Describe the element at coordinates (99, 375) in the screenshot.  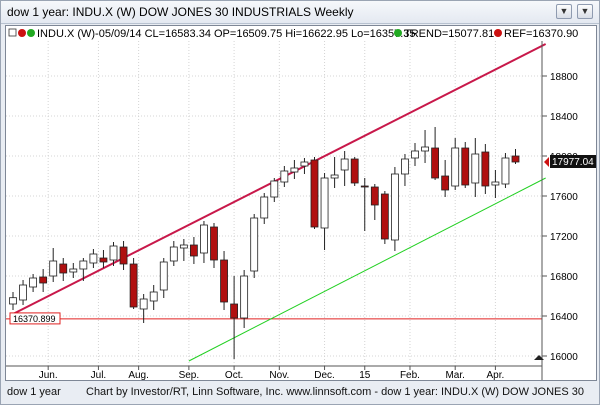
I see `x-tick-label: Jul.` at that location.